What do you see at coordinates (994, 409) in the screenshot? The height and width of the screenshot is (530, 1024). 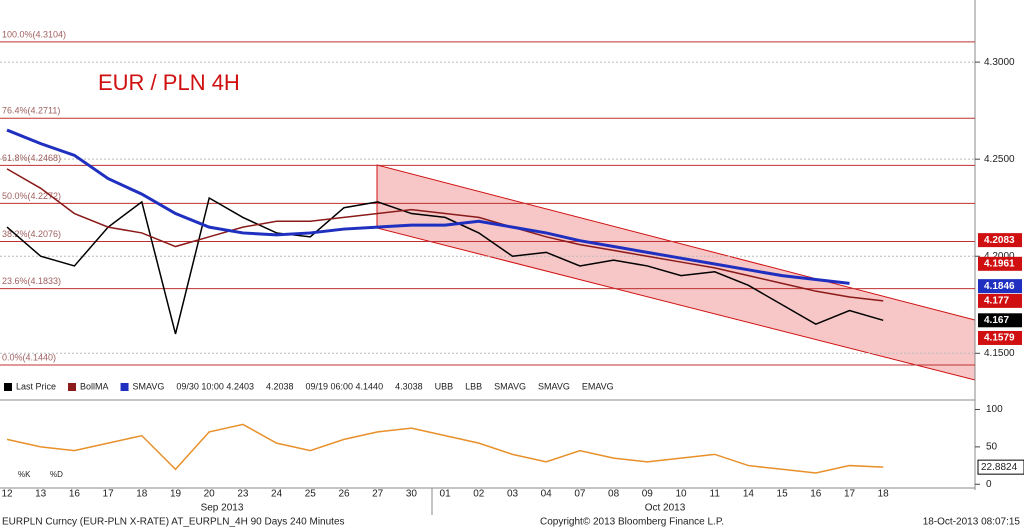 I see `y-tick-label: 100` at bounding box center [994, 409].